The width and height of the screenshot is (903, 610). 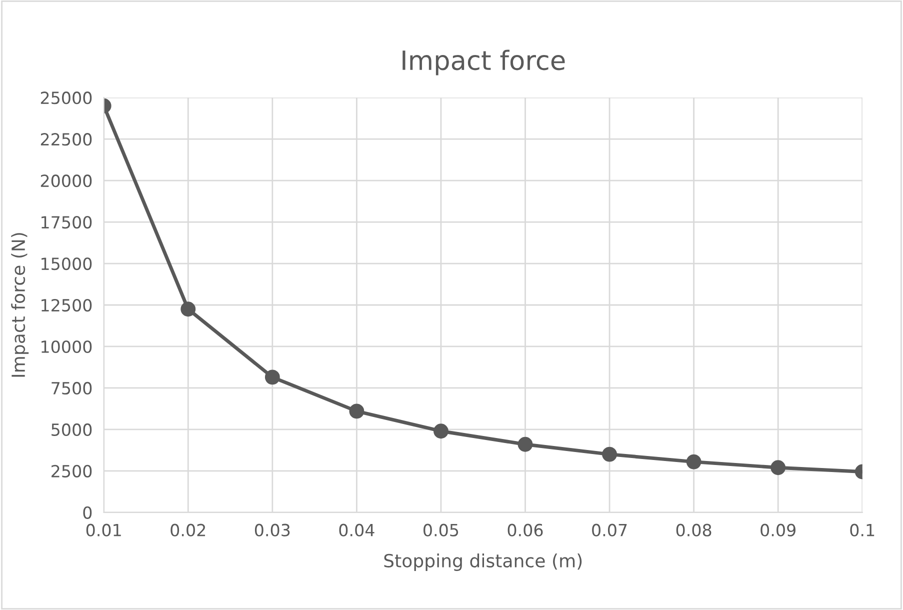 What do you see at coordinates (609, 530) in the screenshot?
I see `x-tick-label: 0.07` at bounding box center [609, 530].